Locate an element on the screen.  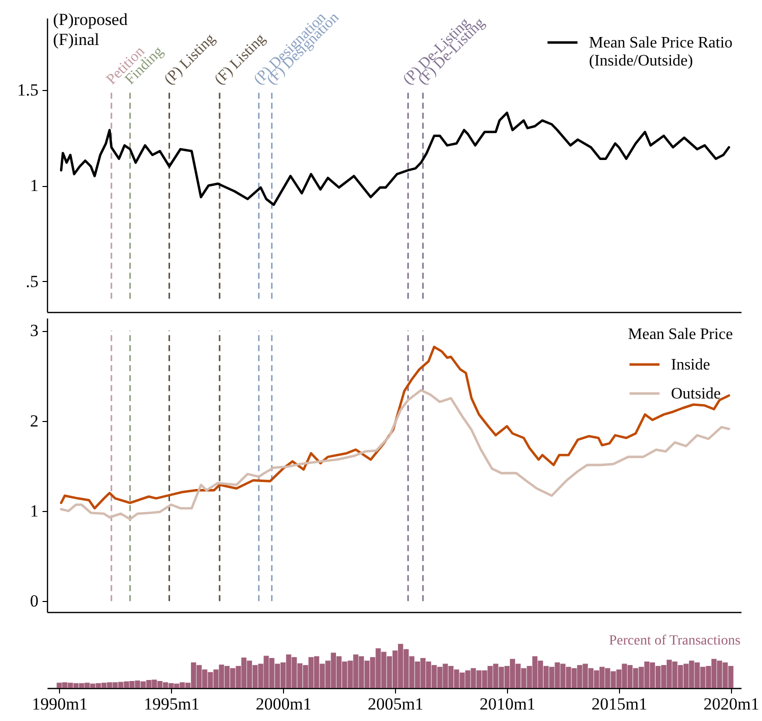
y-tick-label: .5 is located at coordinates (32, 281).